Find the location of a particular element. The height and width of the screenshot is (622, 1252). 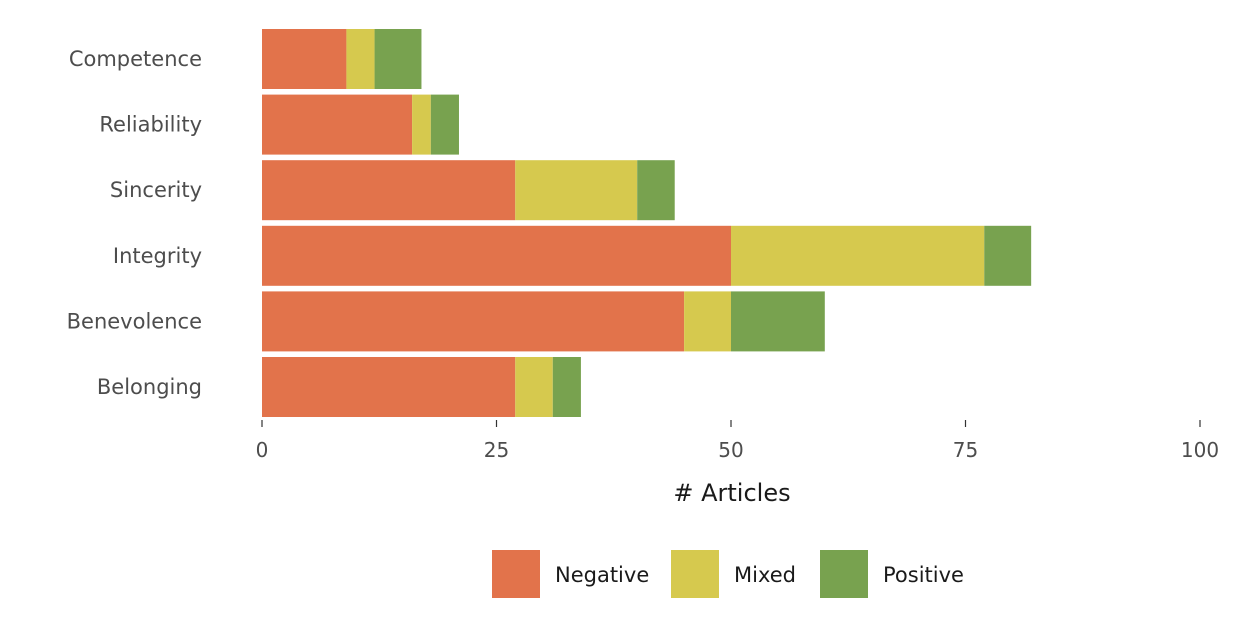

x-tick-label-75: 75 is located at coordinates (965, 450).